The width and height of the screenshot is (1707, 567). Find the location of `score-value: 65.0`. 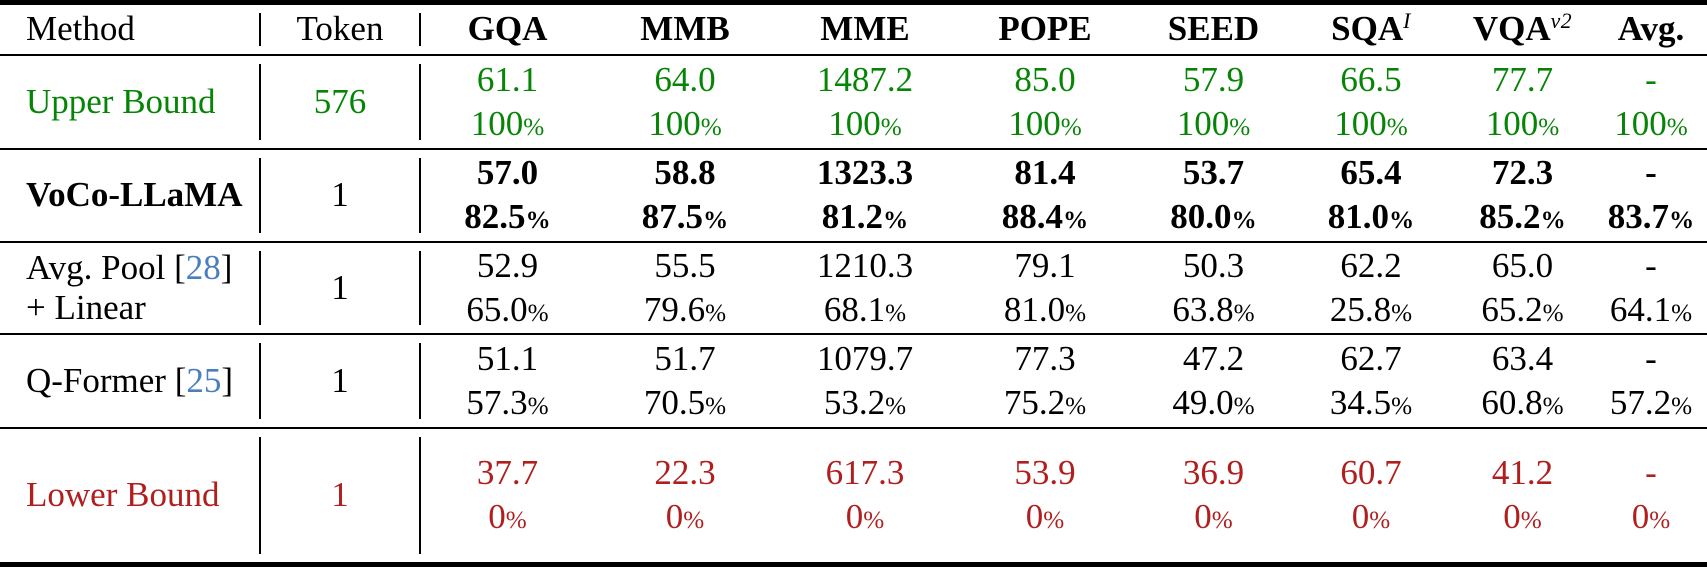

score-value: 65.0 is located at coordinates (1522, 265).